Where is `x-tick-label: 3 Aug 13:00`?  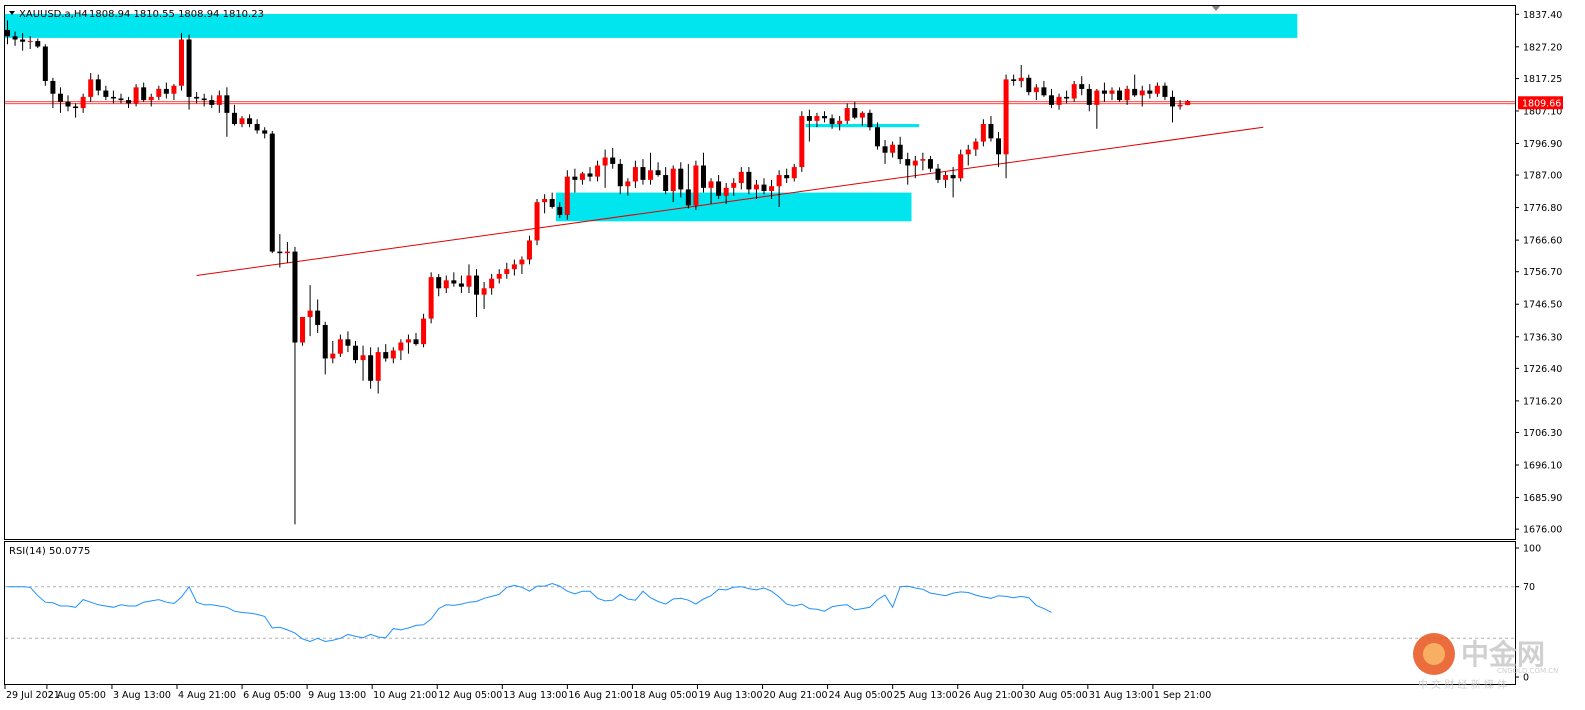
x-tick-label: 3 Aug 13:00 is located at coordinates (142, 695).